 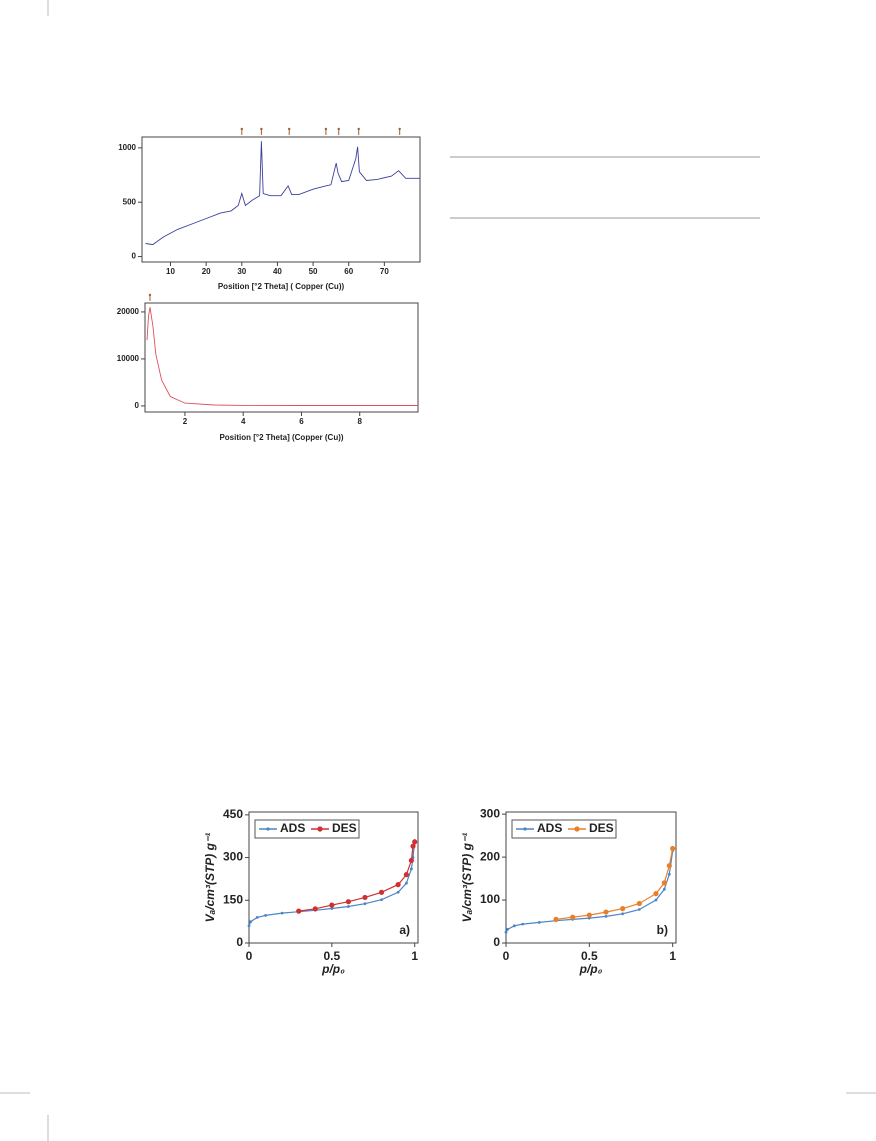 What do you see at coordinates (243, 421) in the screenshot?
I see `x-tick-label: 4` at bounding box center [243, 421].